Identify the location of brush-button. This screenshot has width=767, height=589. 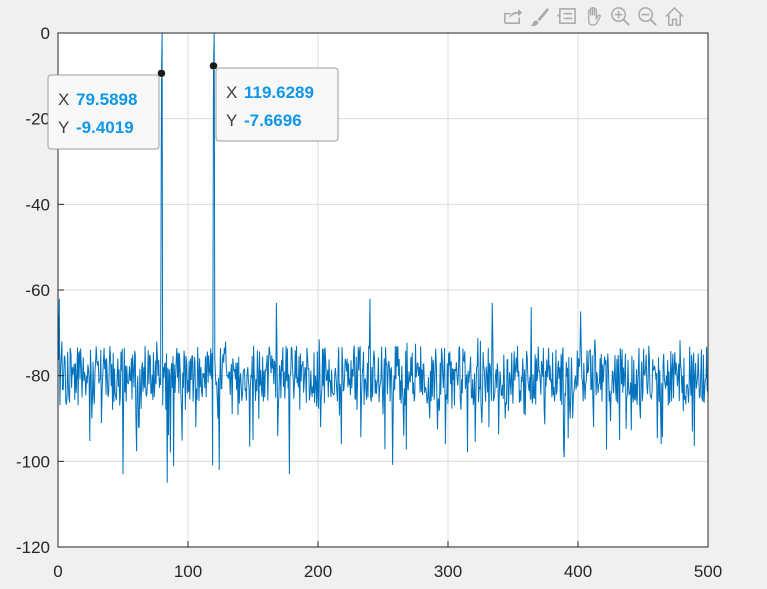
(539, 16).